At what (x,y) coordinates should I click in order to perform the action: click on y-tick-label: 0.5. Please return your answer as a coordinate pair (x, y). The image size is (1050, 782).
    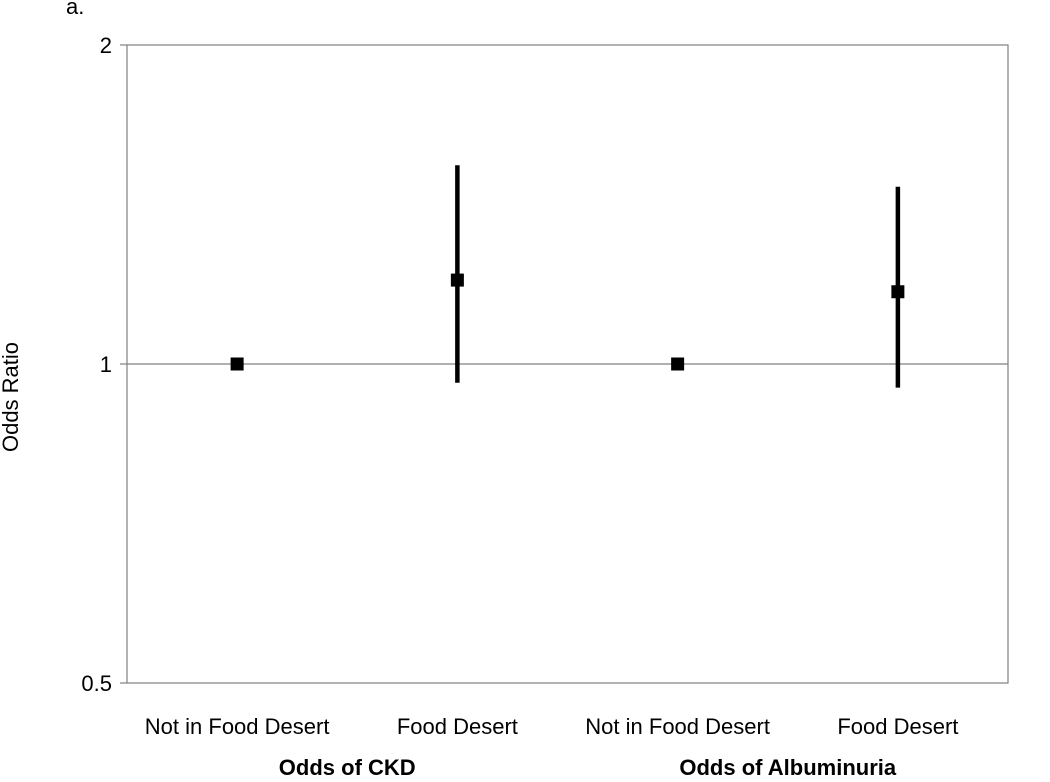
    Looking at the image, I should click on (96, 683).